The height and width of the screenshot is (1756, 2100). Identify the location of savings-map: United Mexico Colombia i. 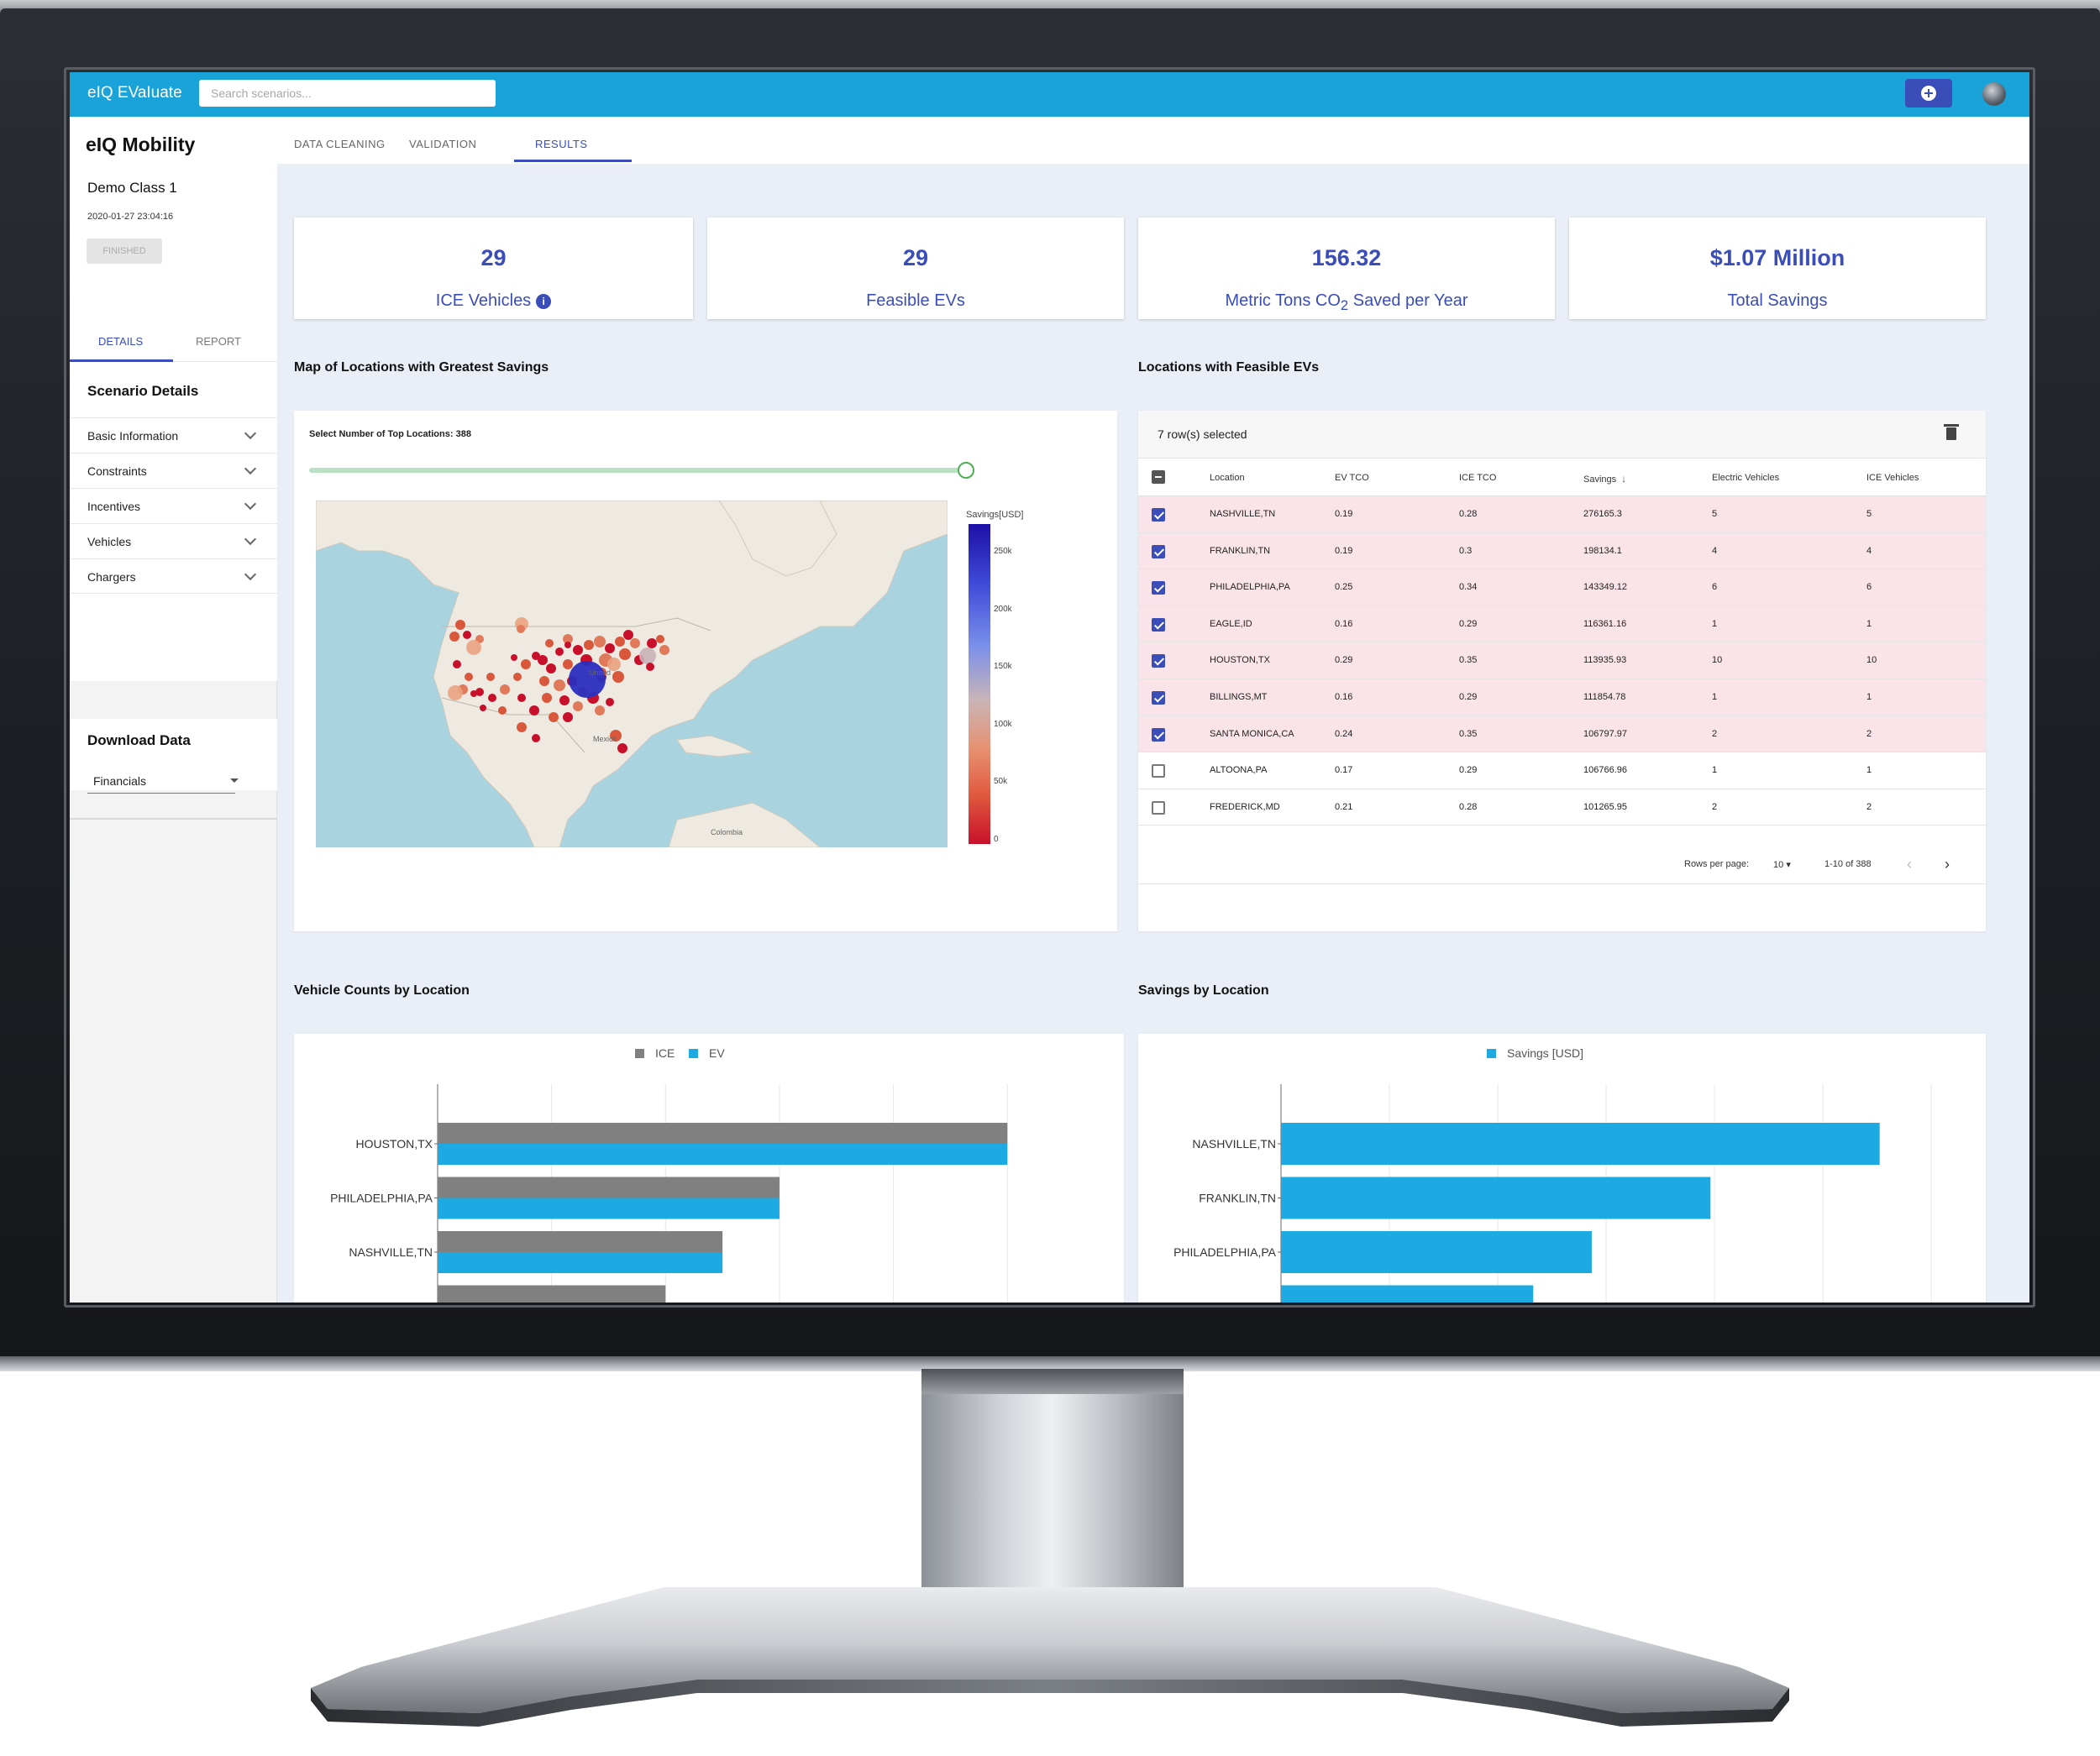
(632, 674).